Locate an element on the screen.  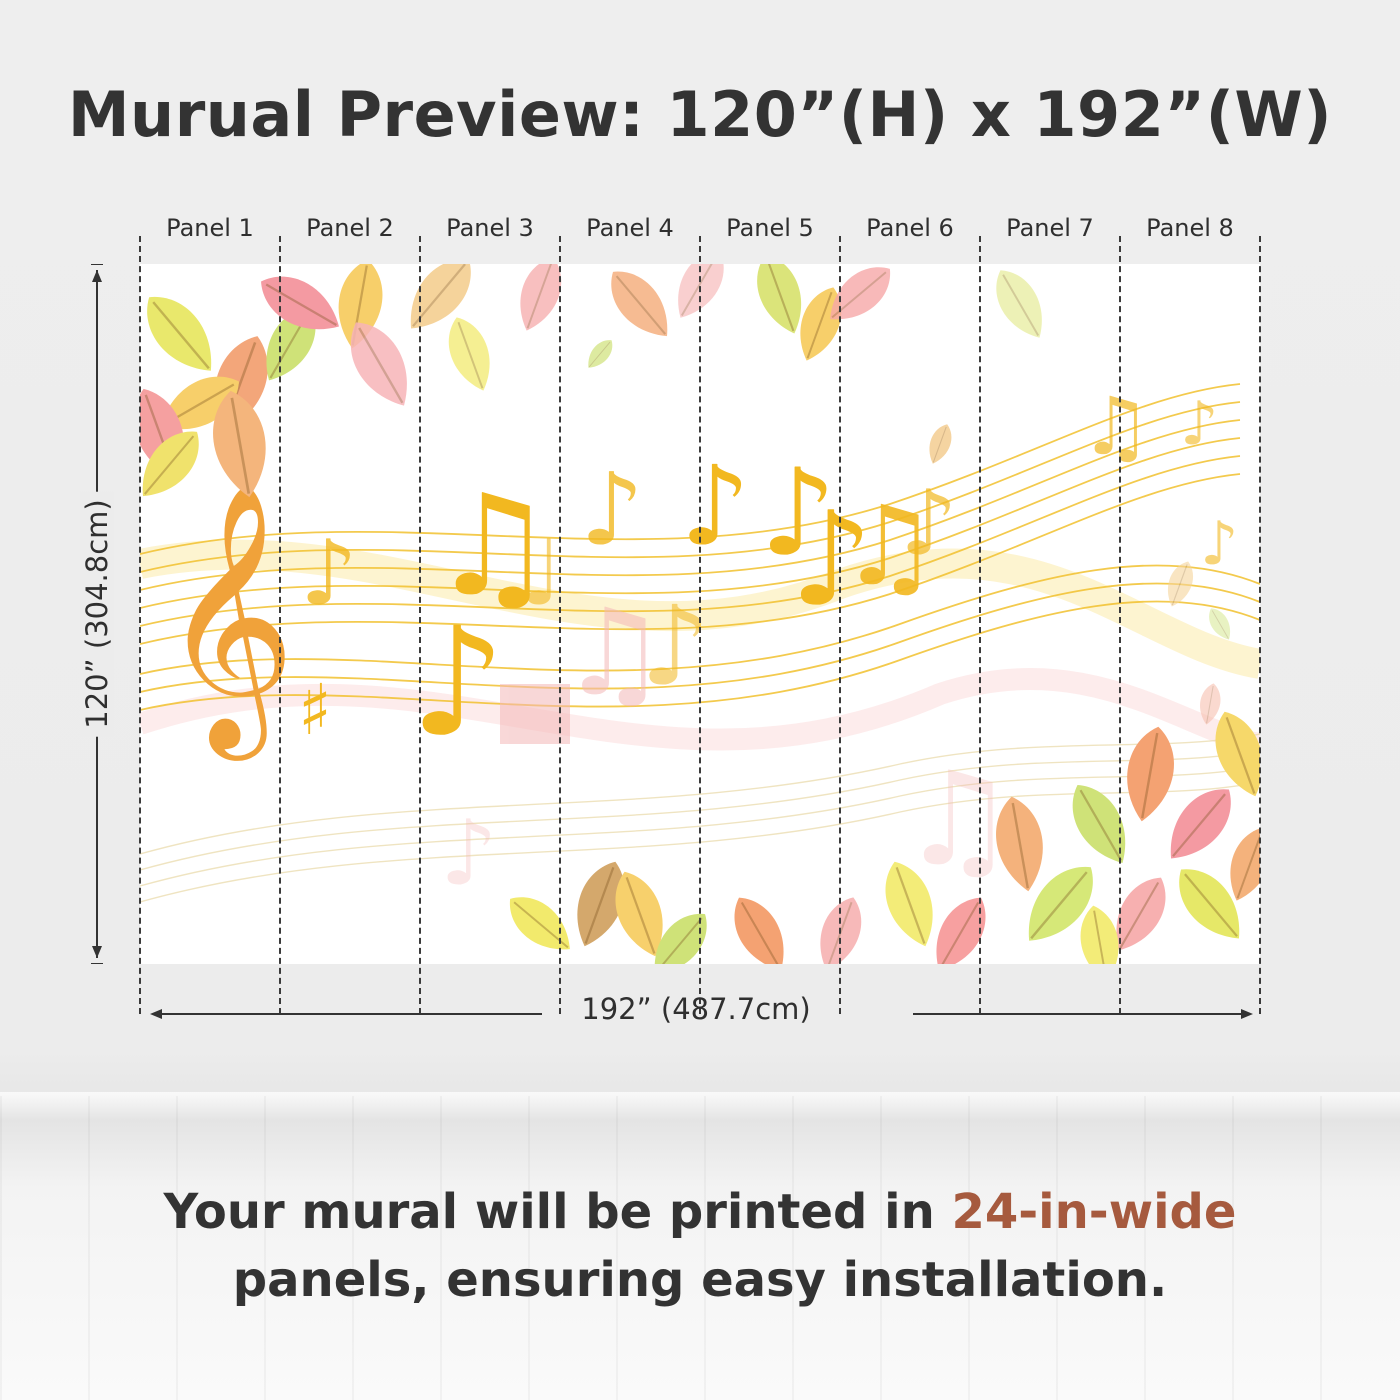
height-dimension-label: 120” (304.8cm) is located at coordinates (97, 614).